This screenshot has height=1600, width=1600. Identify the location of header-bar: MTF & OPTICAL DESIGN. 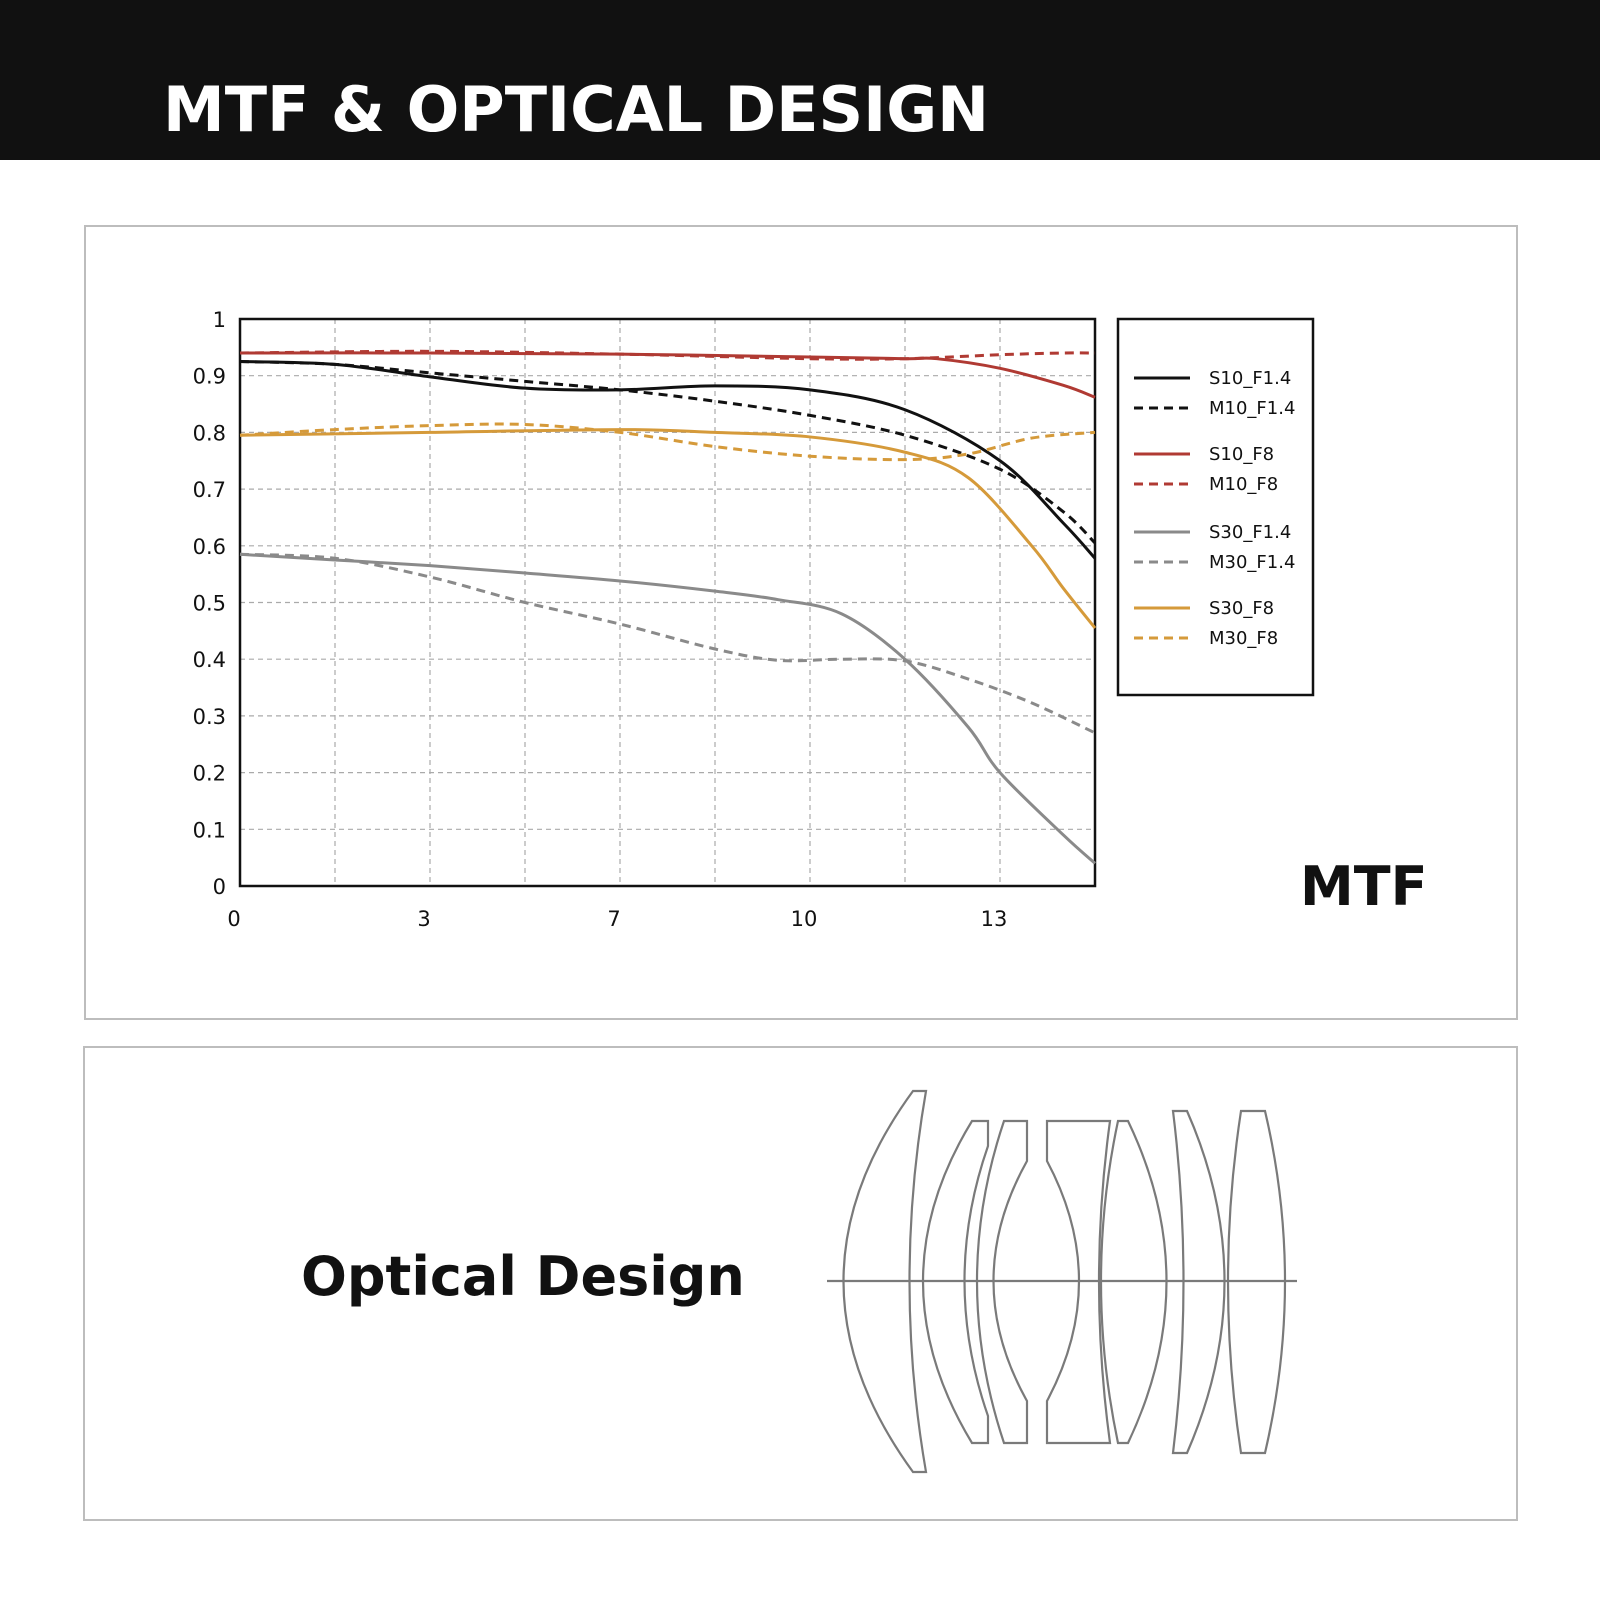
(800, 80).